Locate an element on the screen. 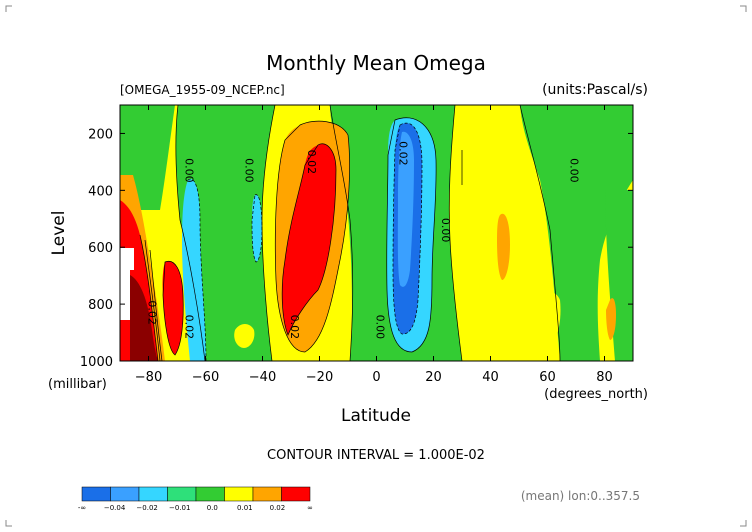 This screenshot has width=752, height=532. colorbar-tick-label: 0.0 is located at coordinates (212, 508).